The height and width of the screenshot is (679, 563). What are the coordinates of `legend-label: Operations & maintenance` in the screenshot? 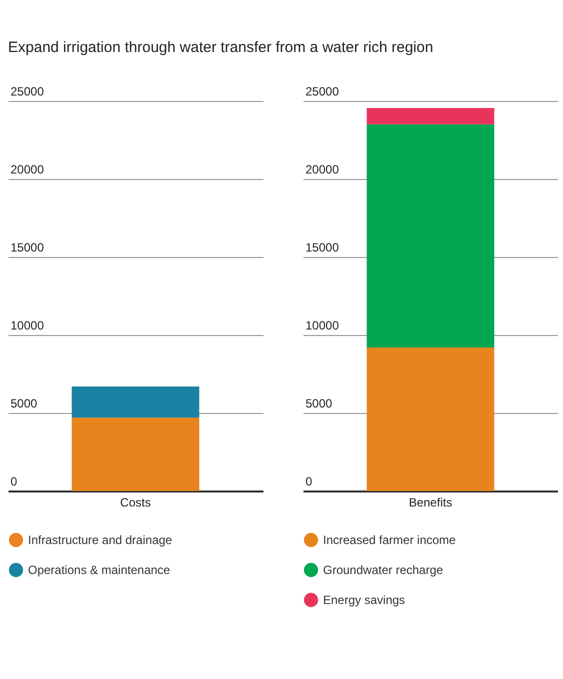 It's located at (99, 570).